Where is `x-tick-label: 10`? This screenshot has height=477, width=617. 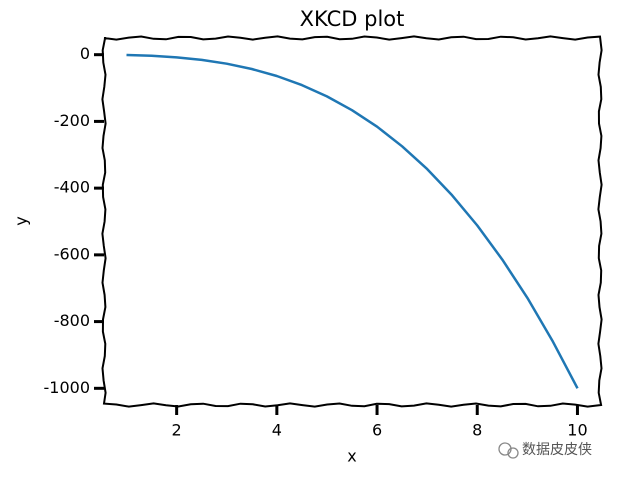 x-tick-label: 10 is located at coordinates (577, 430).